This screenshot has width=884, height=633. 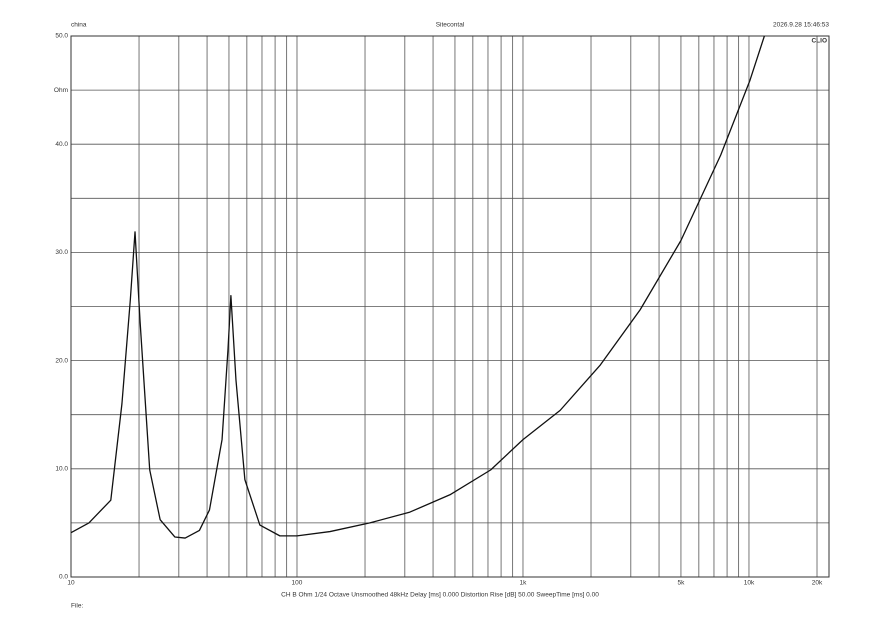 I want to click on x-tick-label: 5k, so click(x=682, y=583).